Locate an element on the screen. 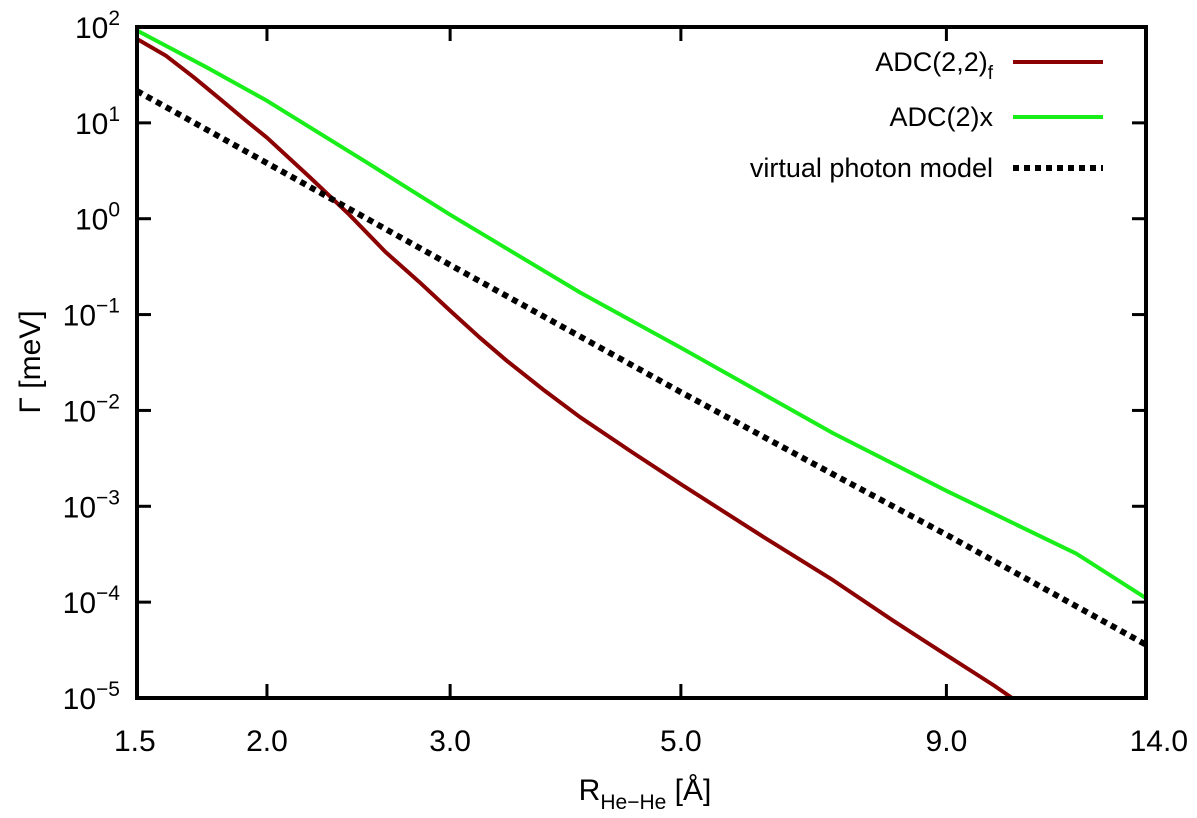 The image size is (1197, 818). y-axis-label: Γ [meV] is located at coordinates (30, 361).